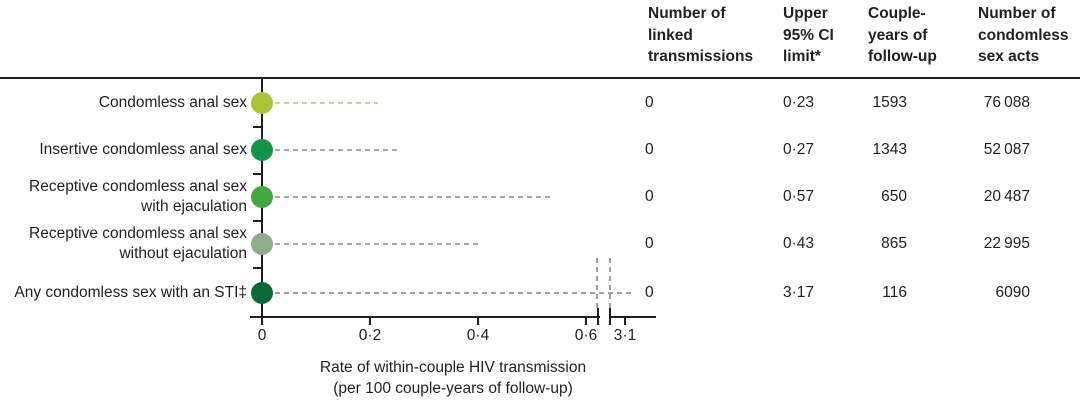 The width and height of the screenshot is (1080, 401). I want to click on column-header-linked-transmissions: Number of linked transmissions, so click(701, 35).